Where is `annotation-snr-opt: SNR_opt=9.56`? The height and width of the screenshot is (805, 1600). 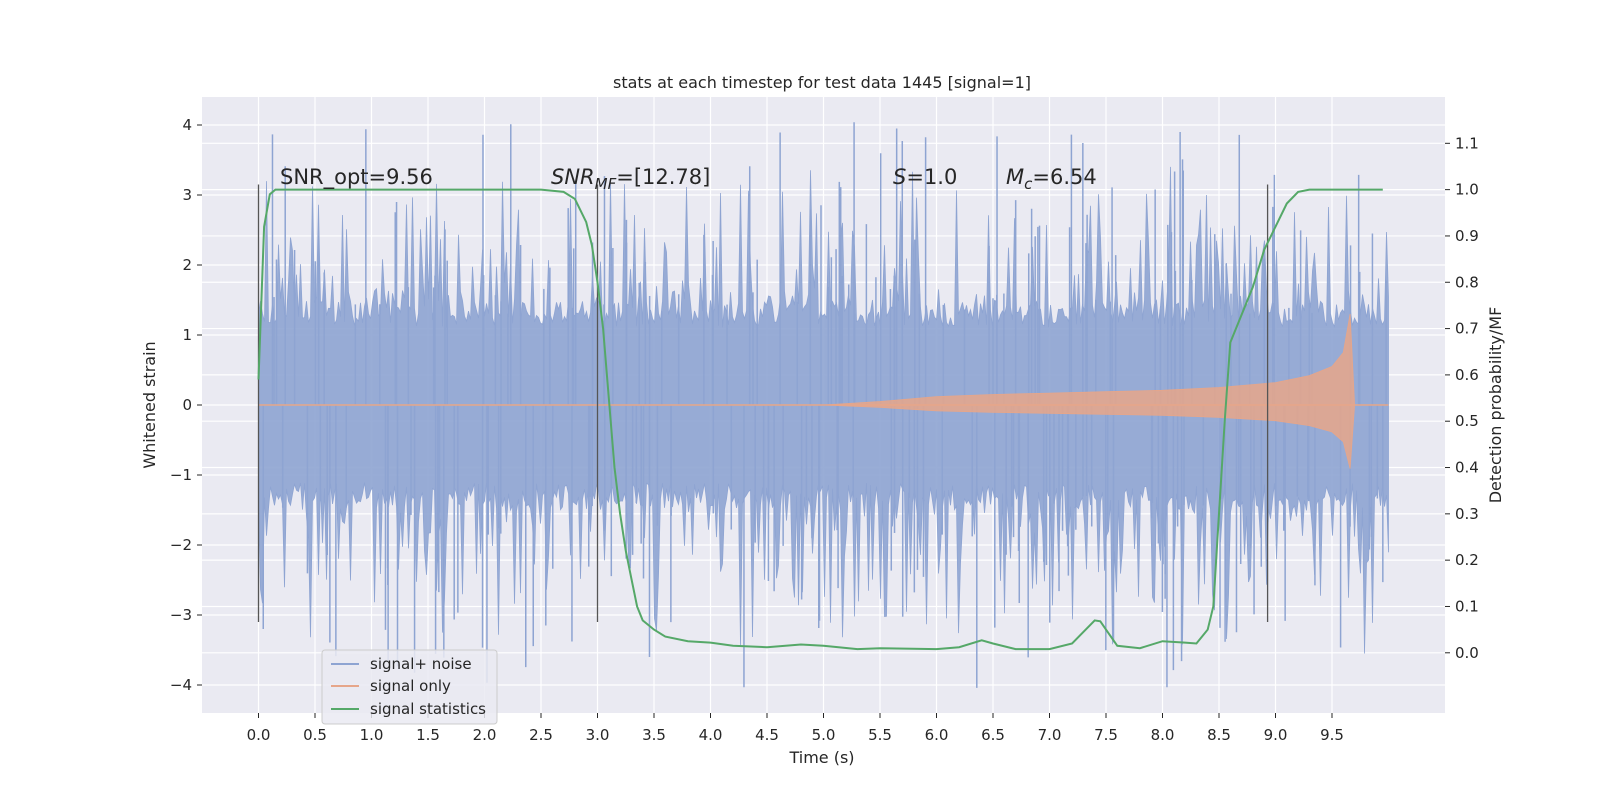 annotation-snr-opt: SNR_opt=9.56 is located at coordinates (356, 177).